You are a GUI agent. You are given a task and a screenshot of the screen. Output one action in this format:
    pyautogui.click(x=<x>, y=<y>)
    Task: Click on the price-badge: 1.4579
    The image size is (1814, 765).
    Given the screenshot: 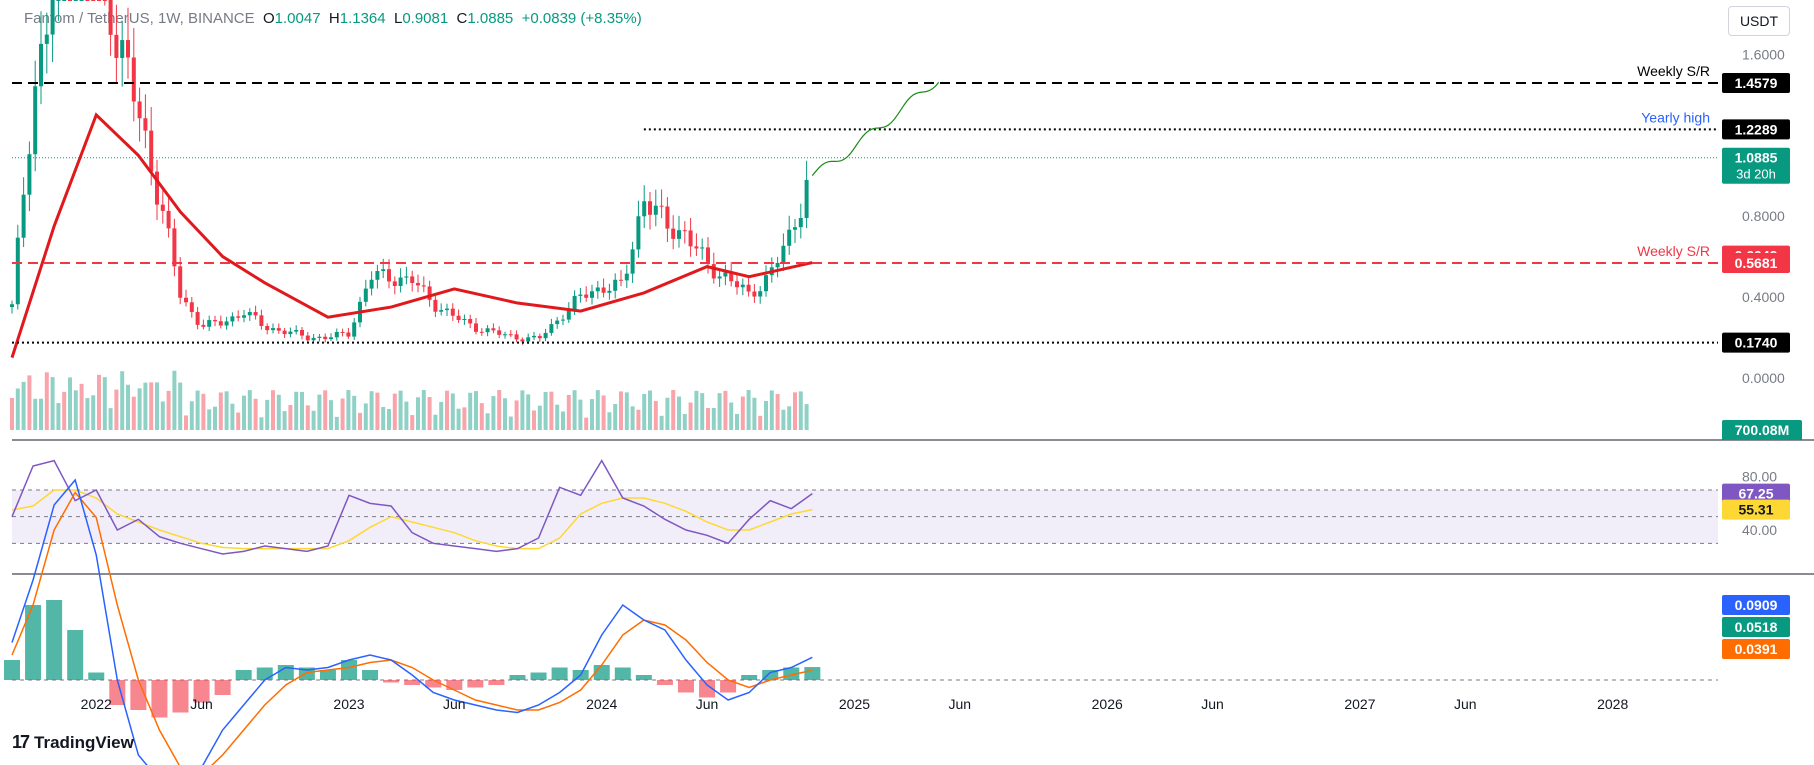 What is the action you would take?
    pyautogui.click(x=1756, y=83)
    